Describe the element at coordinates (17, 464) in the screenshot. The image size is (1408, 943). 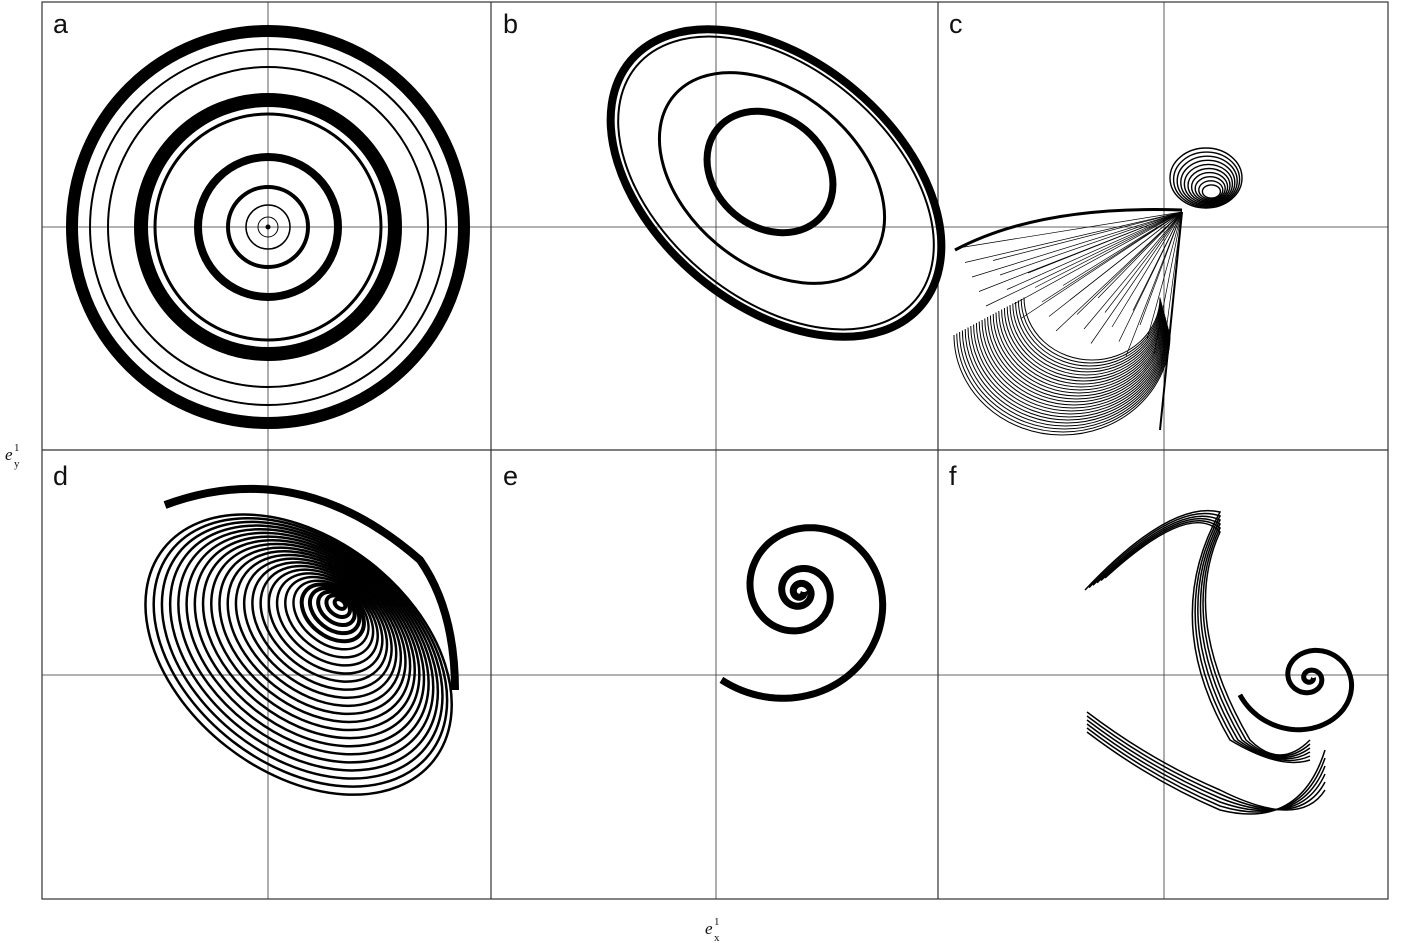
I see `label-sub: y` at that location.